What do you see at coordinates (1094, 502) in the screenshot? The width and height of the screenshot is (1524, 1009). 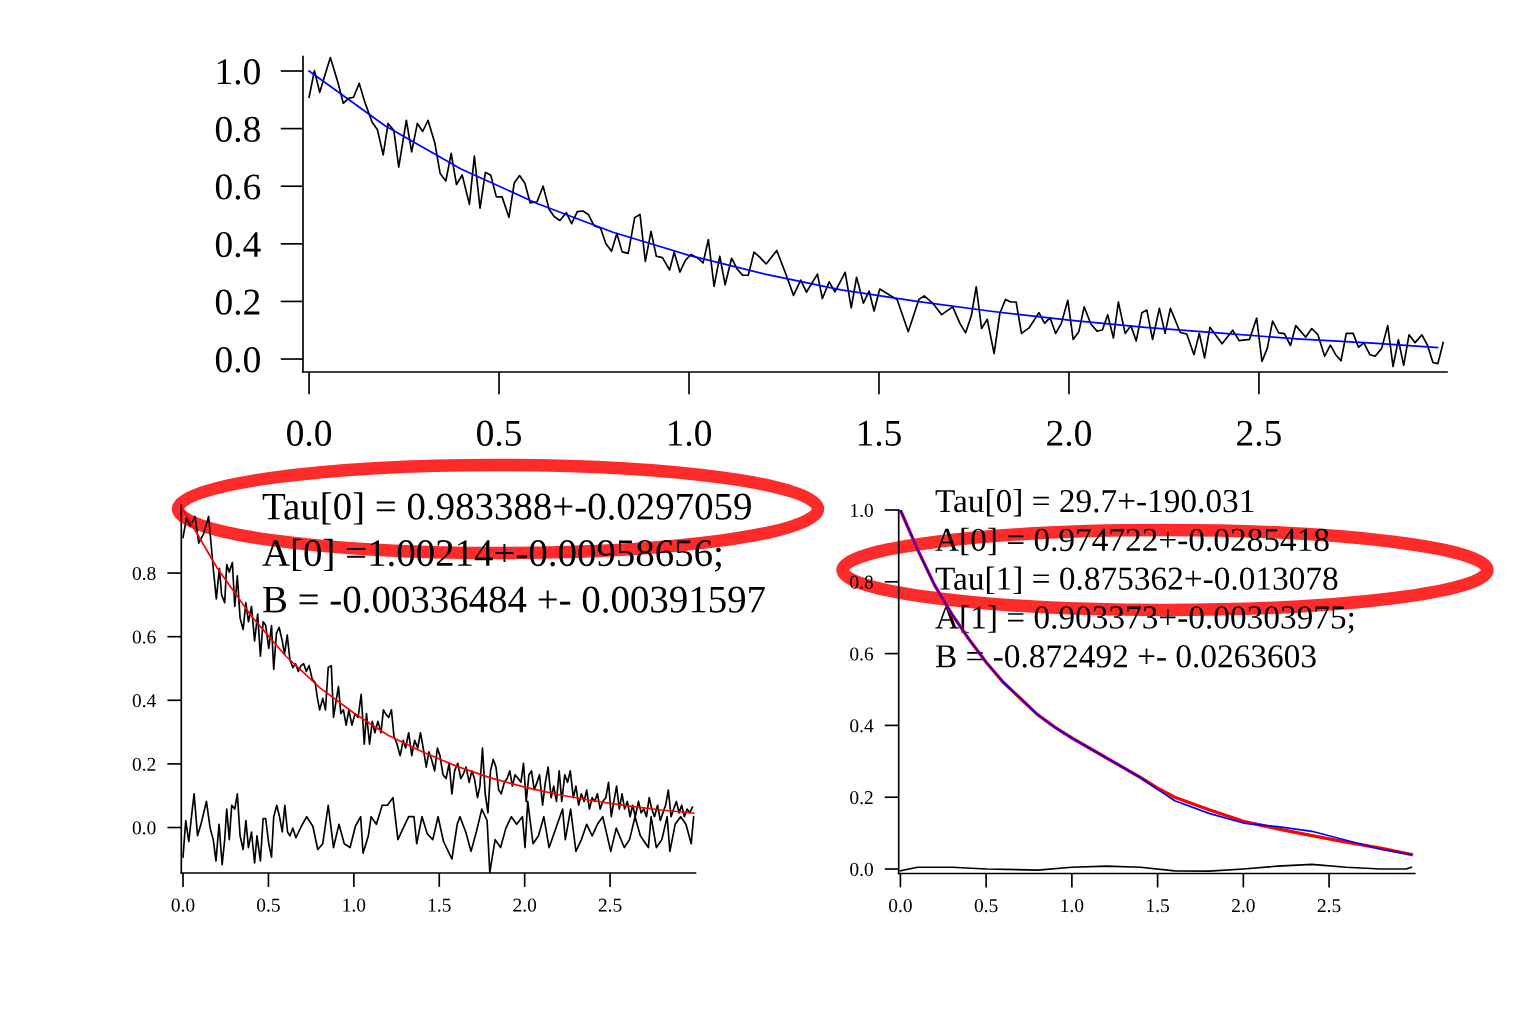 I see `annotation: Tau[0] = 29.7+-190.031` at bounding box center [1094, 502].